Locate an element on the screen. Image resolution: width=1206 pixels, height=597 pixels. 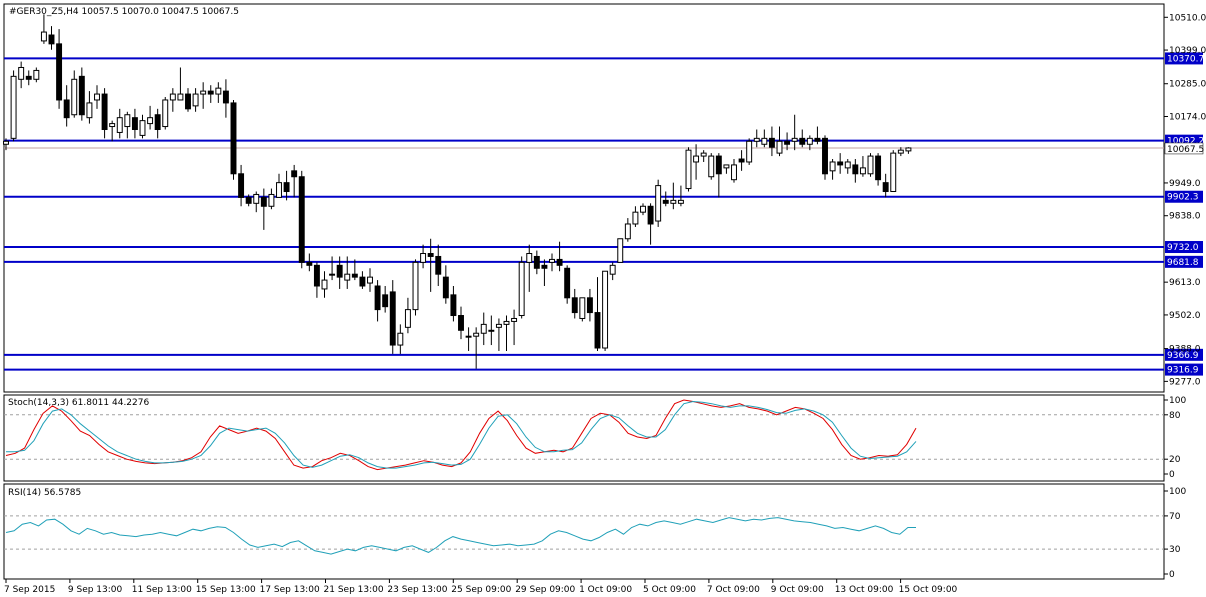
price-axis-label: 9277.0 is located at coordinates (1185, 382).